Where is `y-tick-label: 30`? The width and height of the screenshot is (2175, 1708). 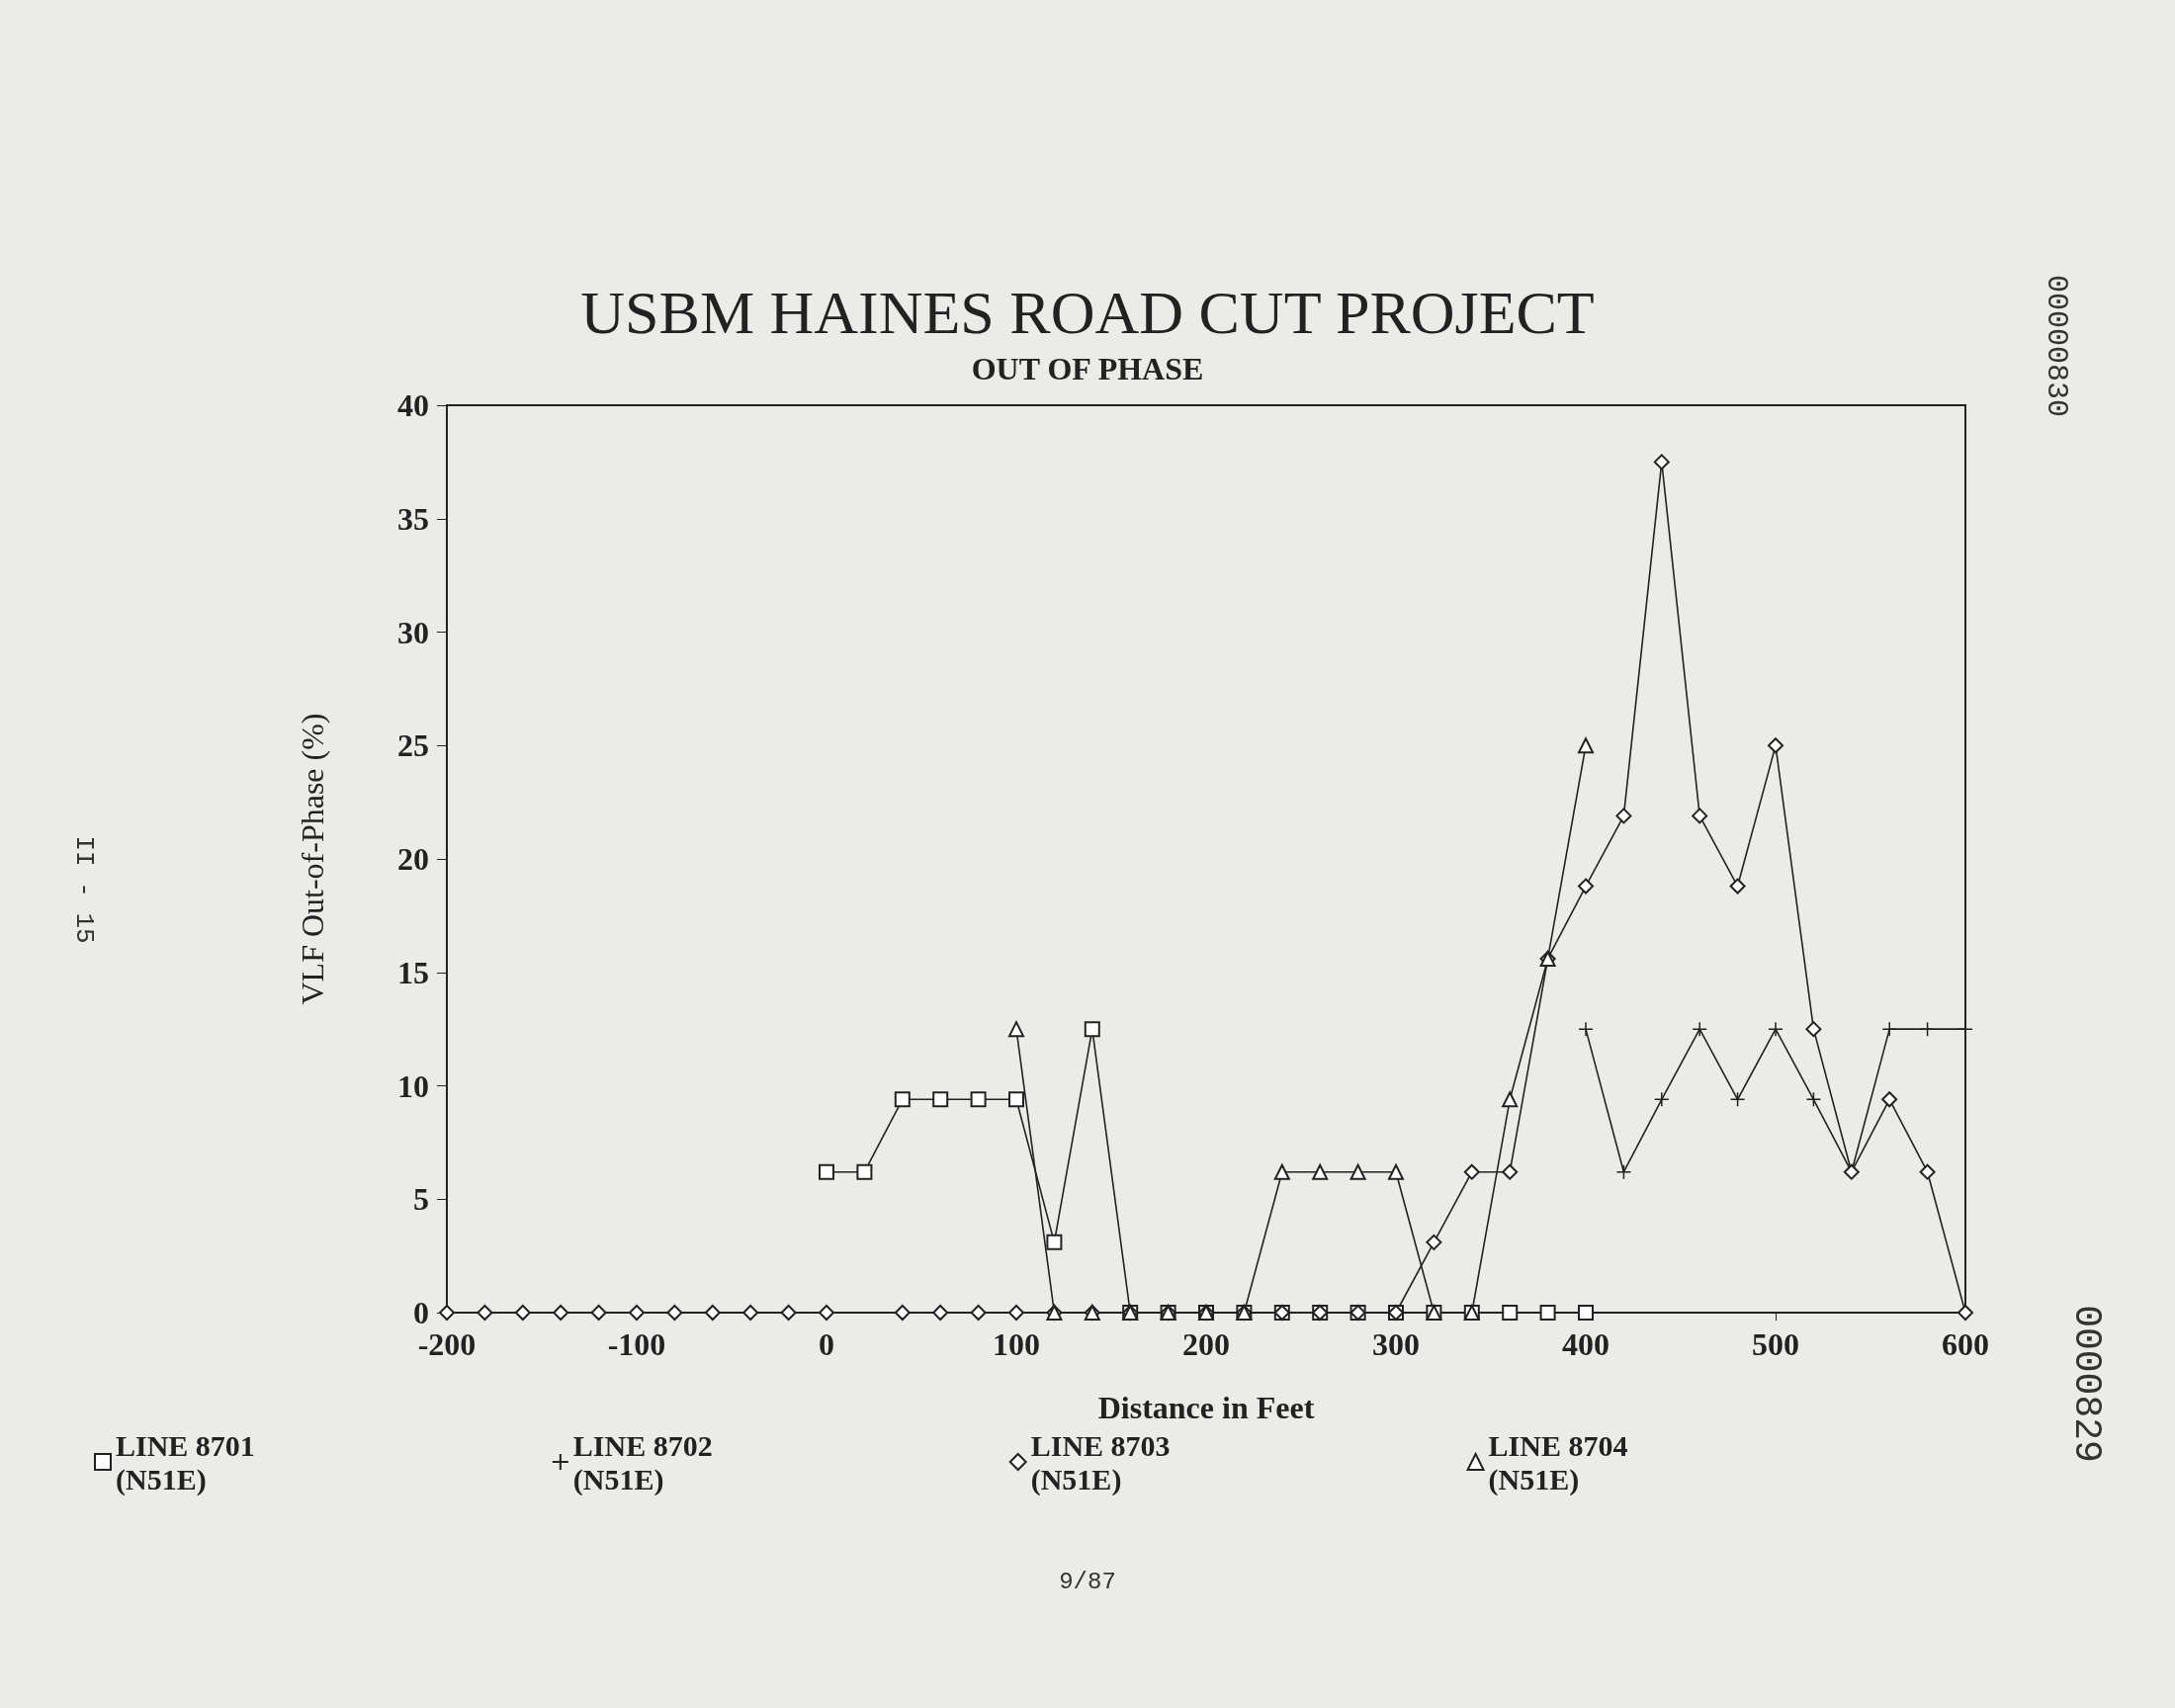 y-tick-label: 30 is located at coordinates (413, 632).